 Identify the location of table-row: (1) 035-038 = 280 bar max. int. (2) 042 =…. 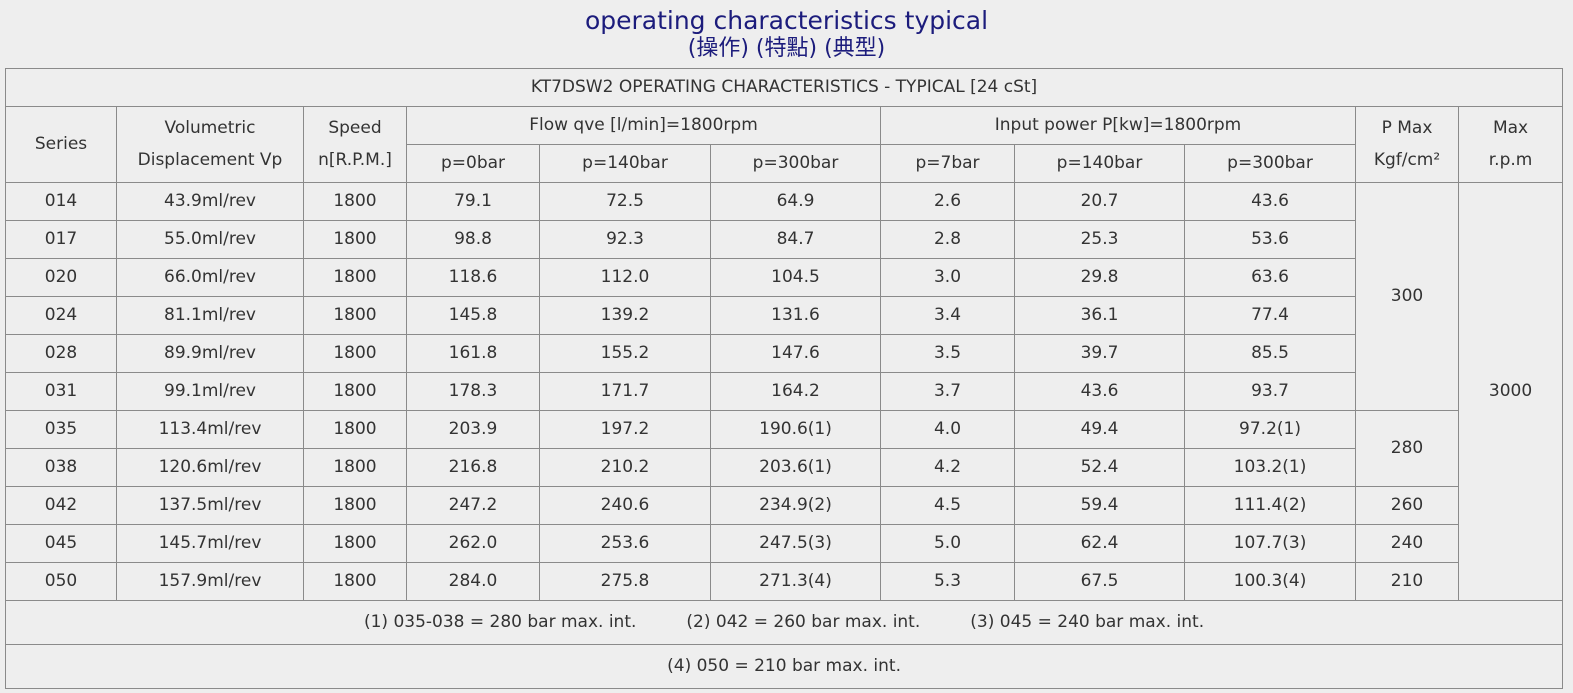
(784, 622).